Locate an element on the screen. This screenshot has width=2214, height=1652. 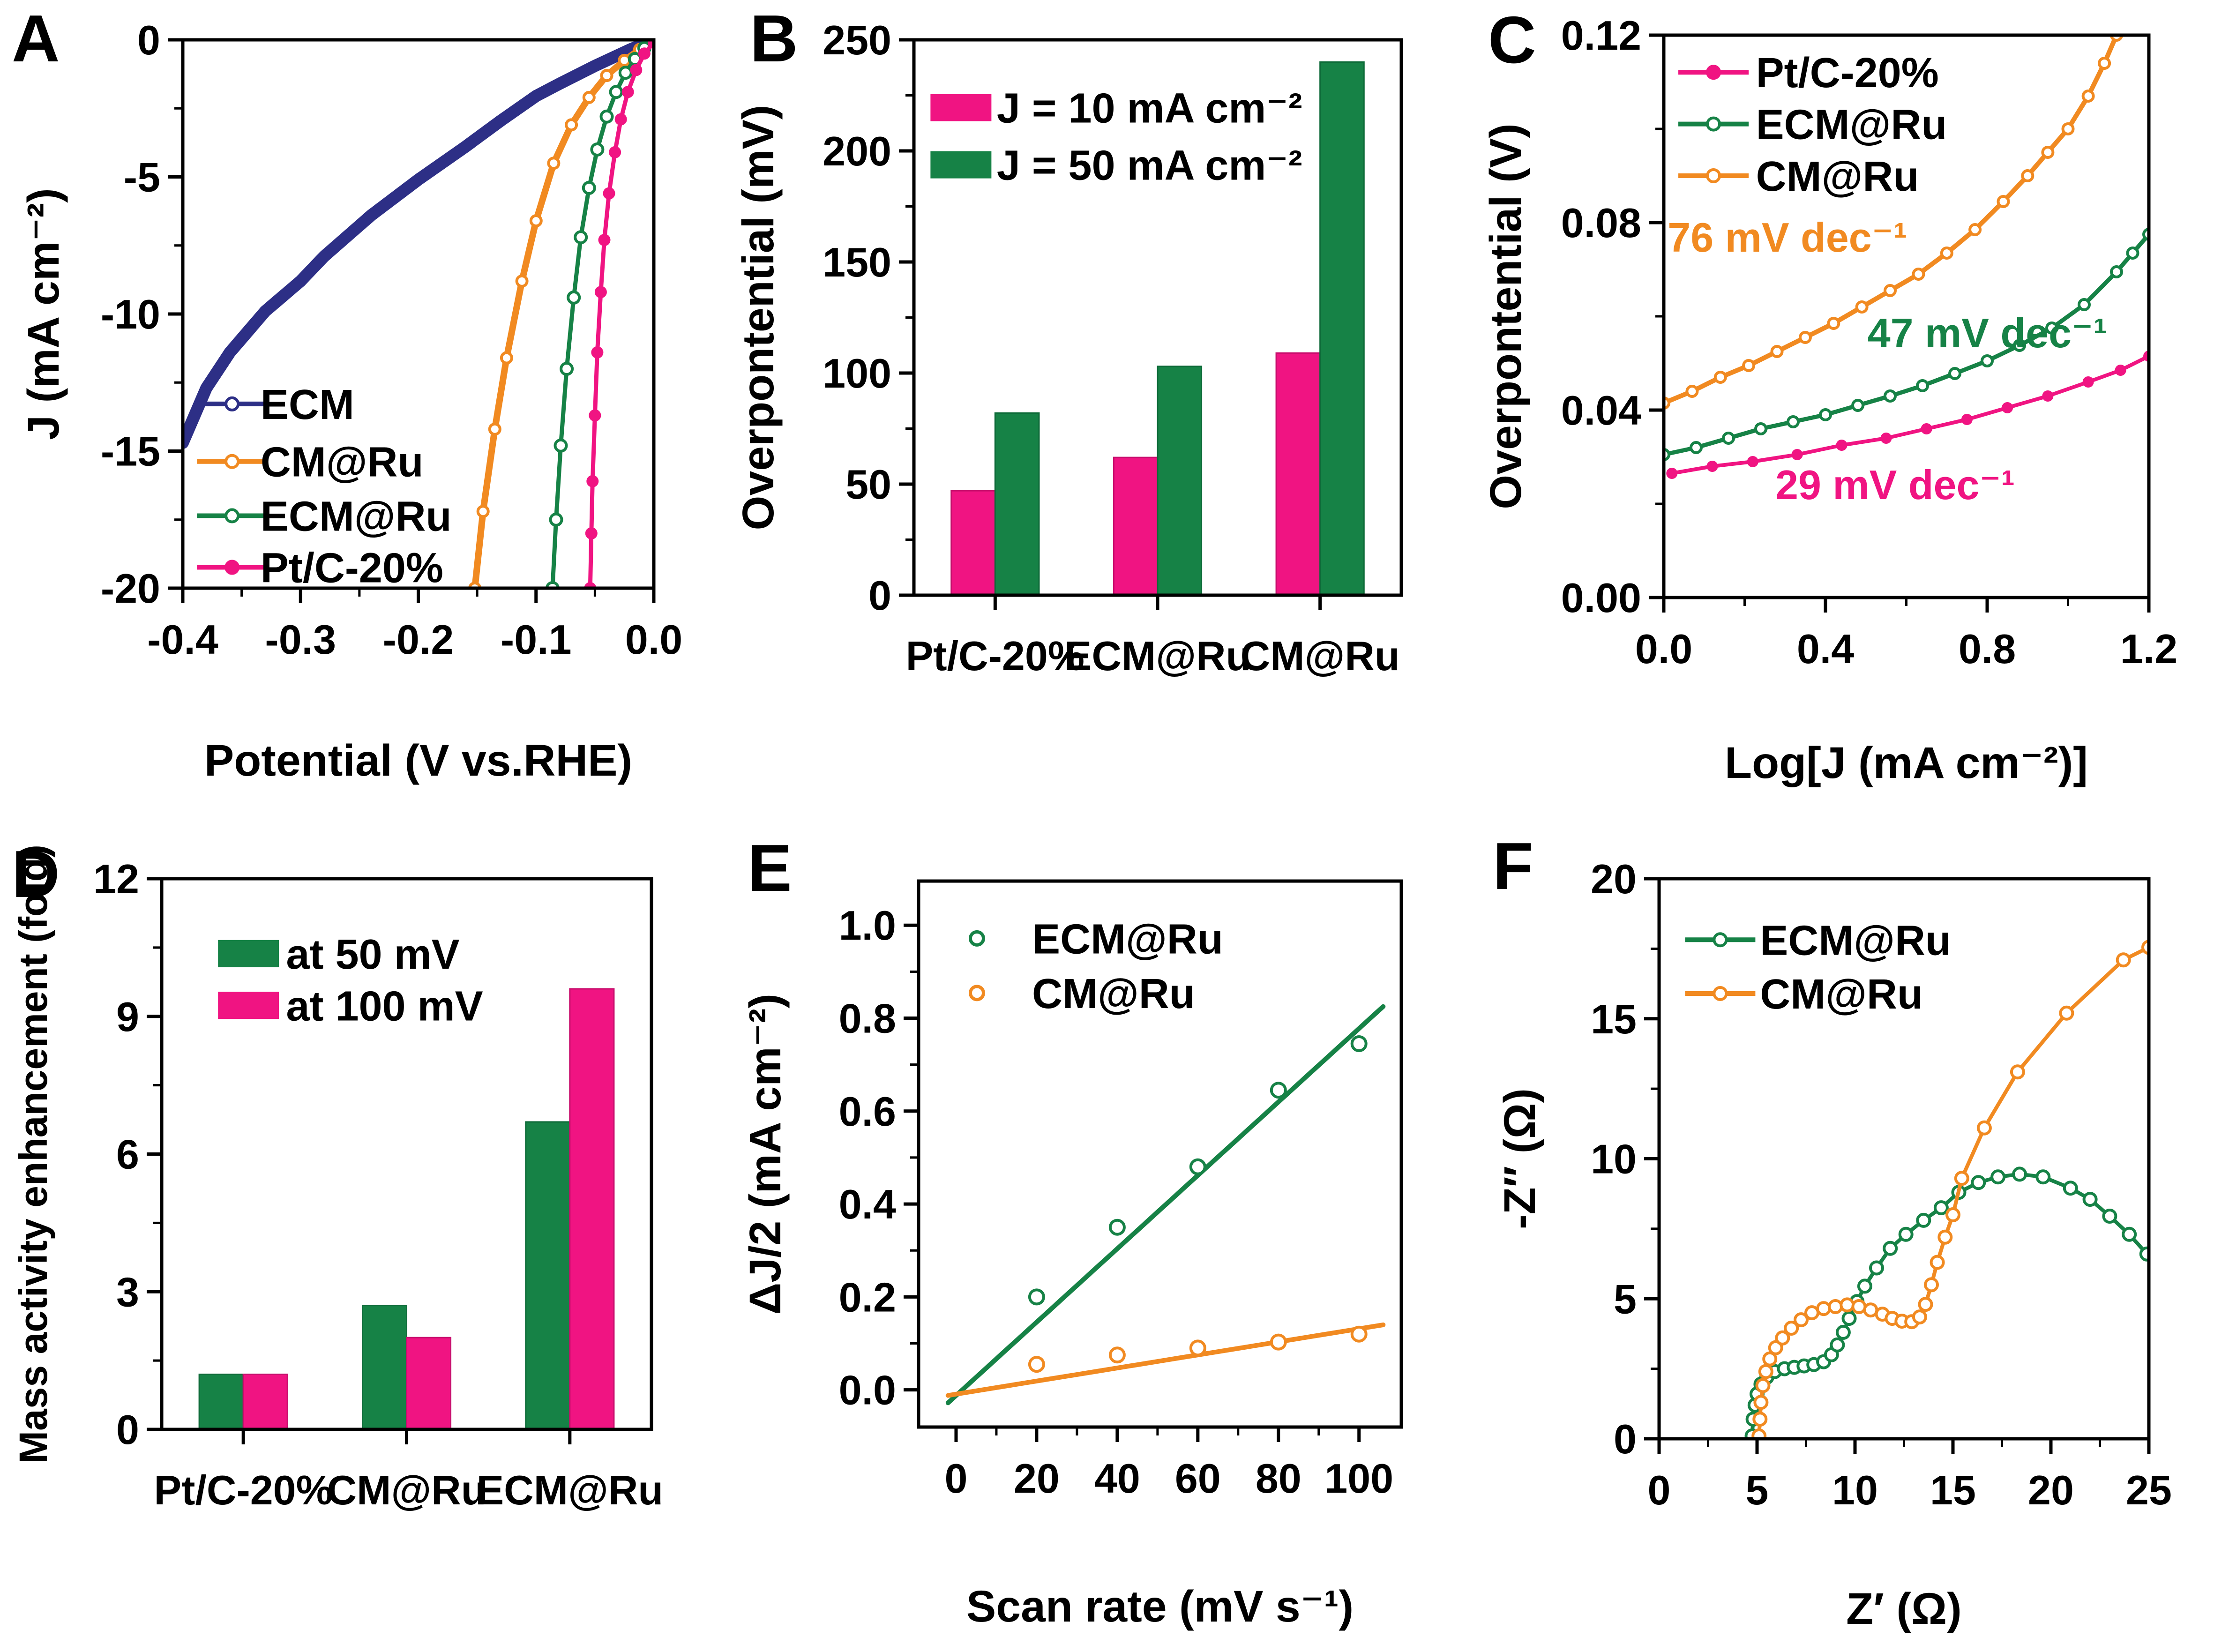
svg-text: Z′ (Ω) is located at coordinates (1904, 1609).